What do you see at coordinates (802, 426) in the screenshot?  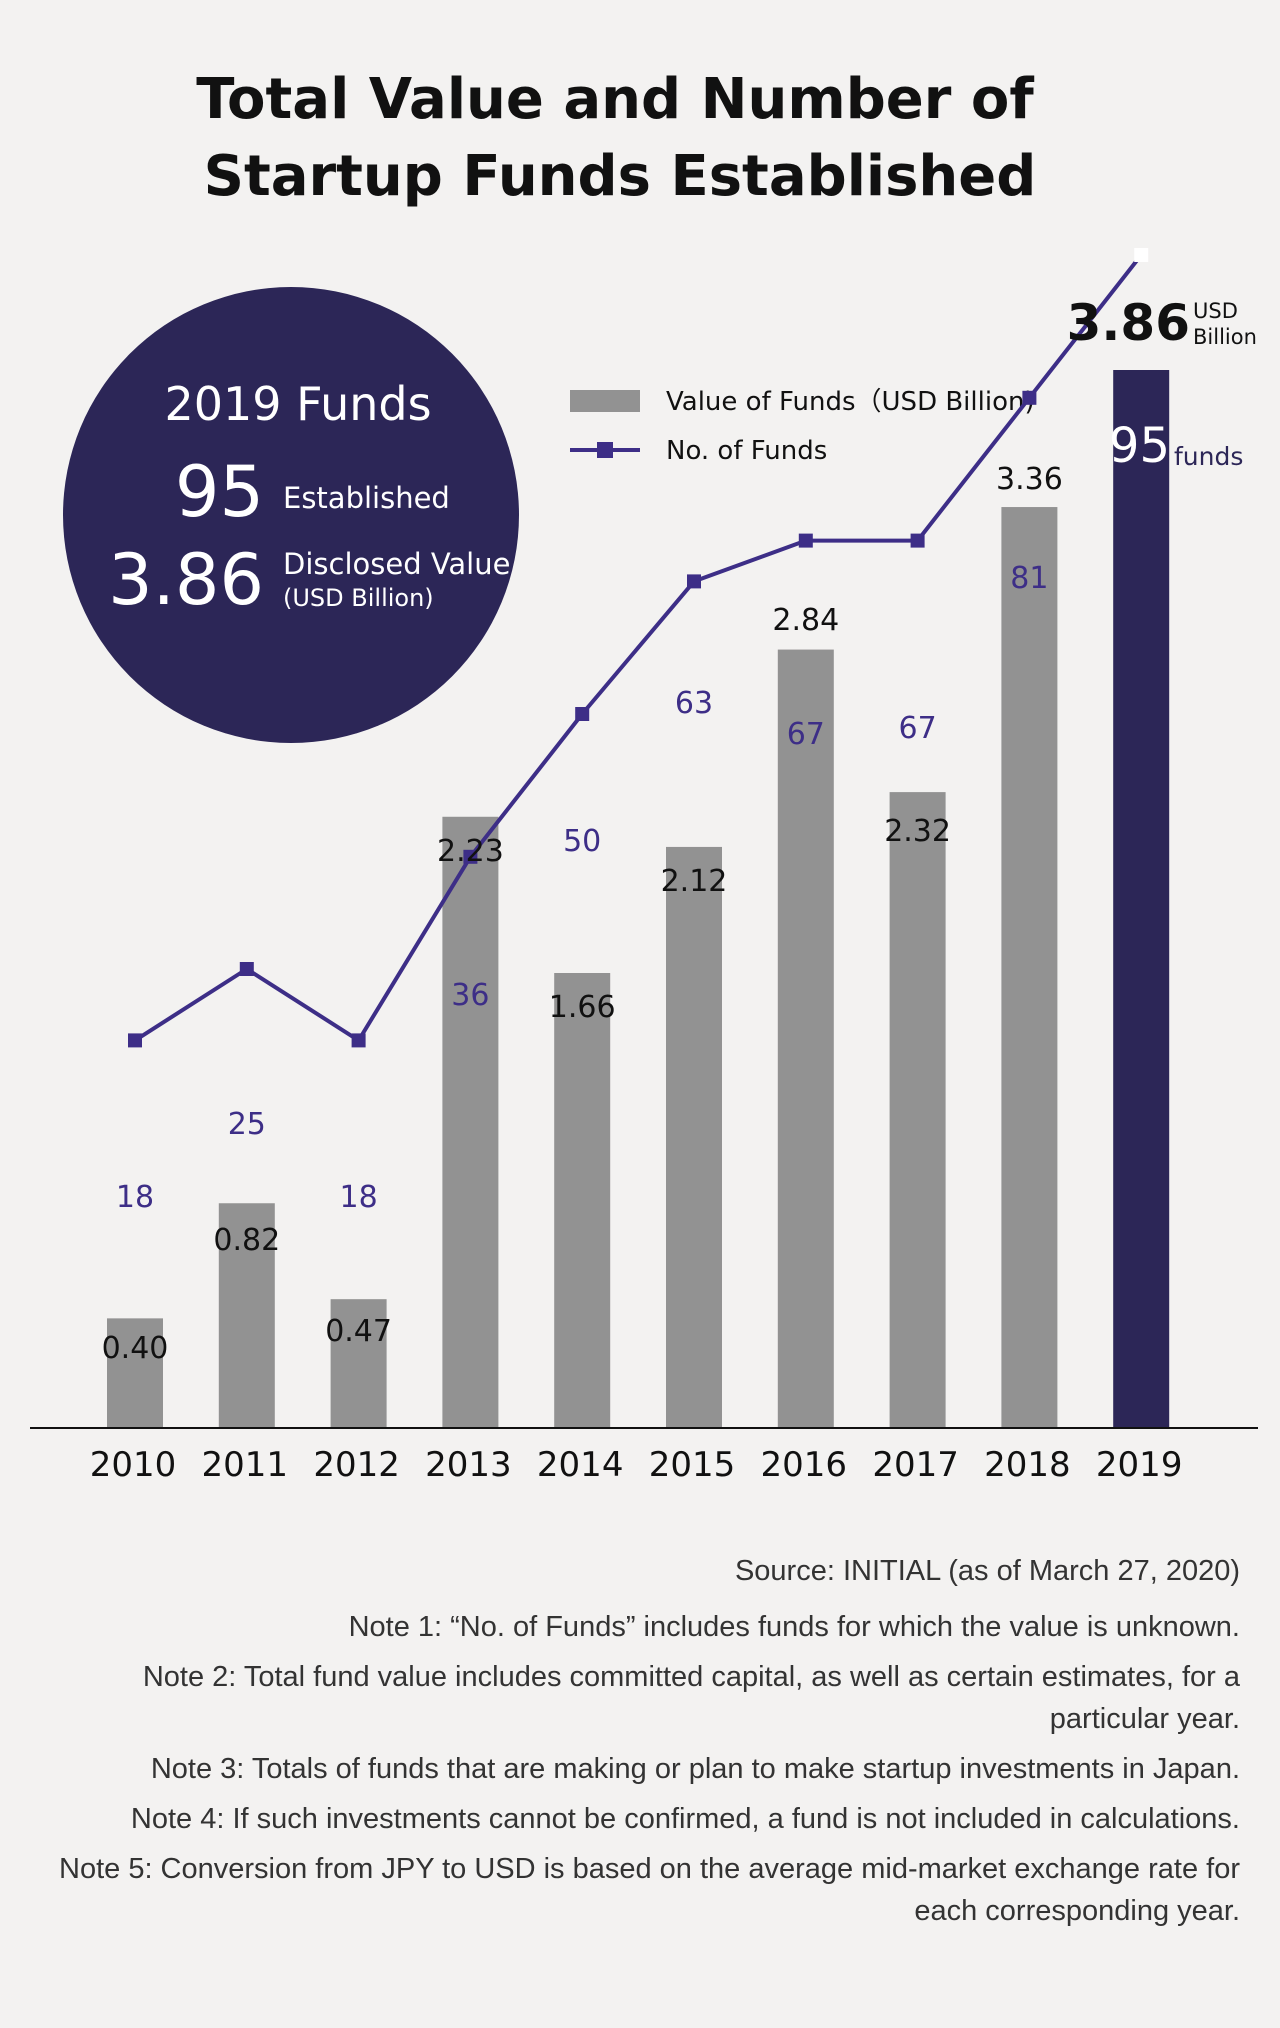 I see `legend: Value of Funds（USD Billion) No. of Funds` at bounding box center [802, 426].